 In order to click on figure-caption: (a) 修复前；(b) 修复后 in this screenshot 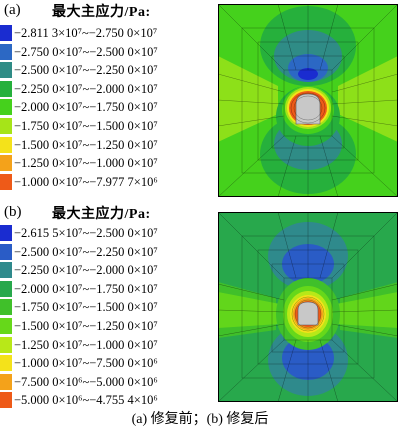, I will do `click(200, 419)`.